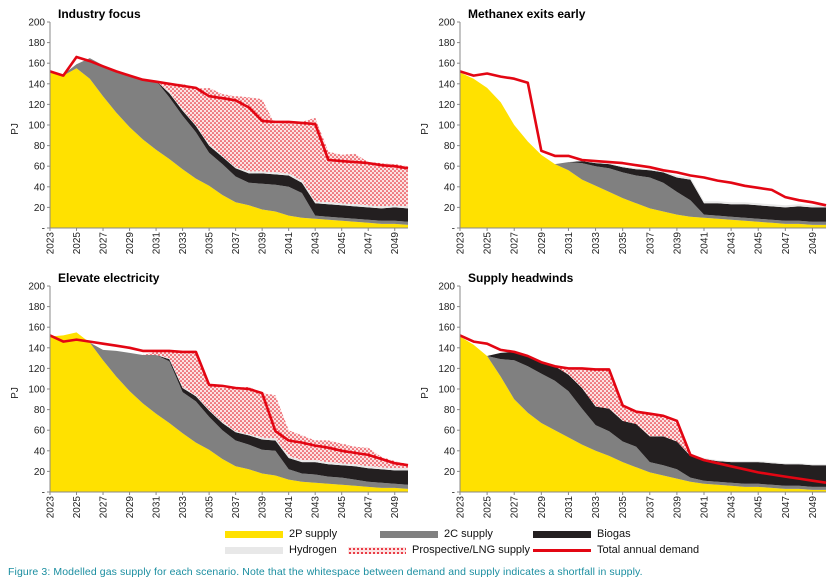  Describe the element at coordinates (109, 278) in the screenshot. I see `chart-title: Elevate electricity` at that location.